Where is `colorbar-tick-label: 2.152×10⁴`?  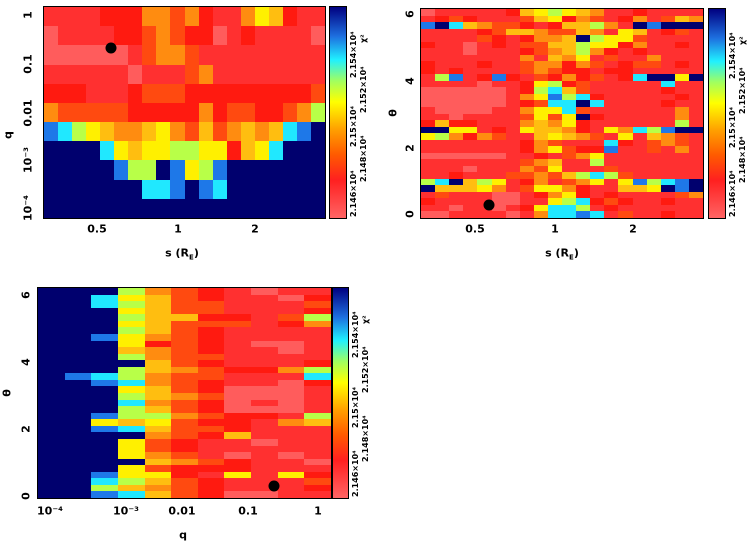
colorbar-tick-label: 2.152×10⁴ is located at coordinates (363, 89).